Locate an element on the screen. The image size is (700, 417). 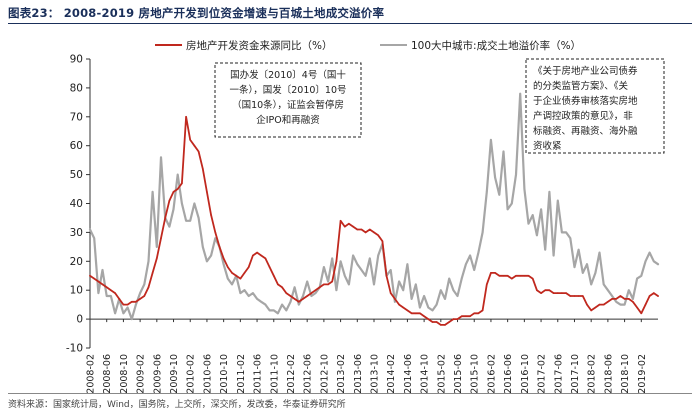
y-tick-label: 50 is located at coordinates (76, 175).